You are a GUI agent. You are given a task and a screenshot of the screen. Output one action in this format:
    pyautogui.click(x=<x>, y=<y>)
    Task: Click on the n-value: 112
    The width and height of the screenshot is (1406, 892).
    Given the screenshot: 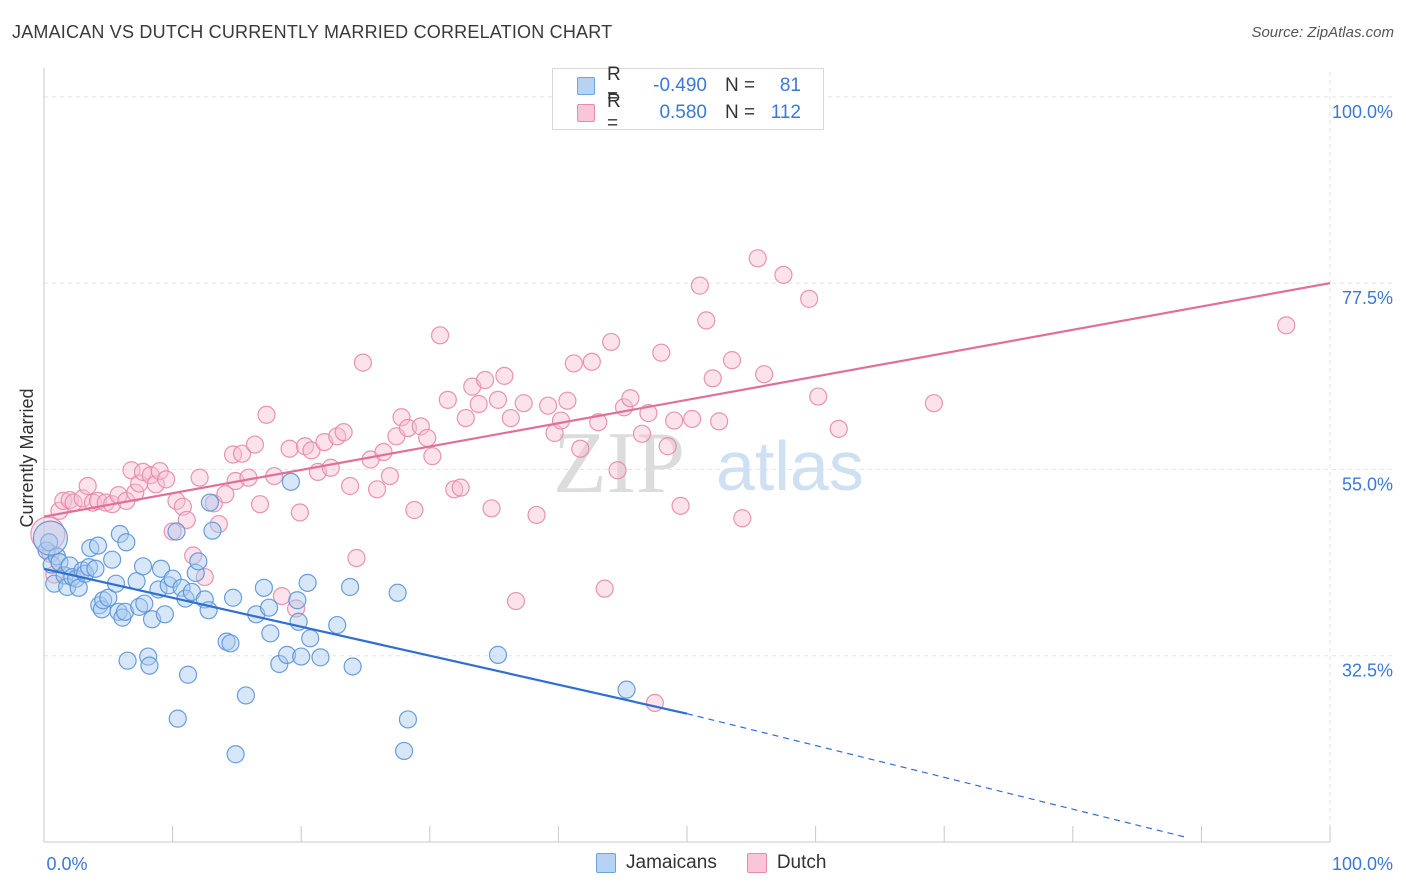 What is the action you would take?
    pyautogui.click(x=785, y=112)
    